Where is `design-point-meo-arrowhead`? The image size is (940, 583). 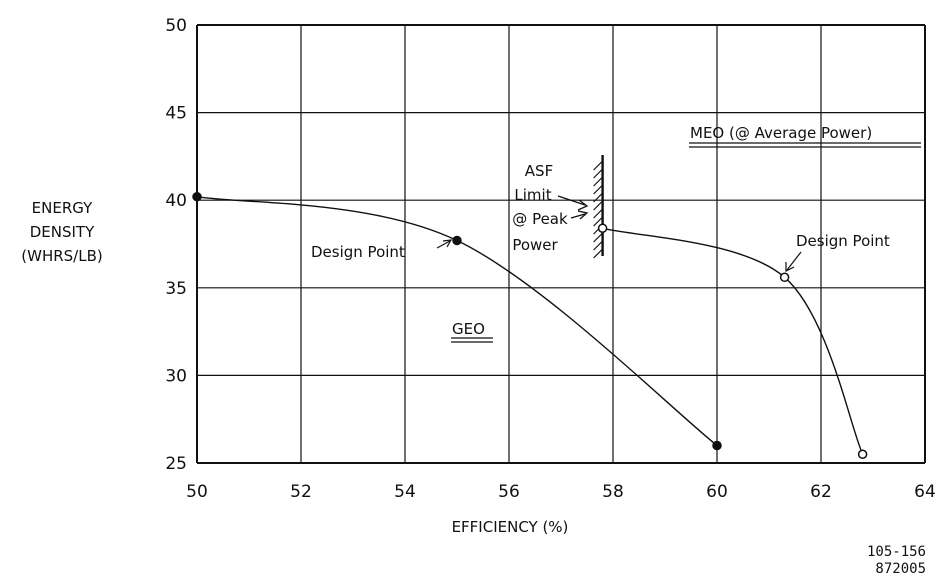 design-point-meo-arrowhead is located at coordinates (790, 267).